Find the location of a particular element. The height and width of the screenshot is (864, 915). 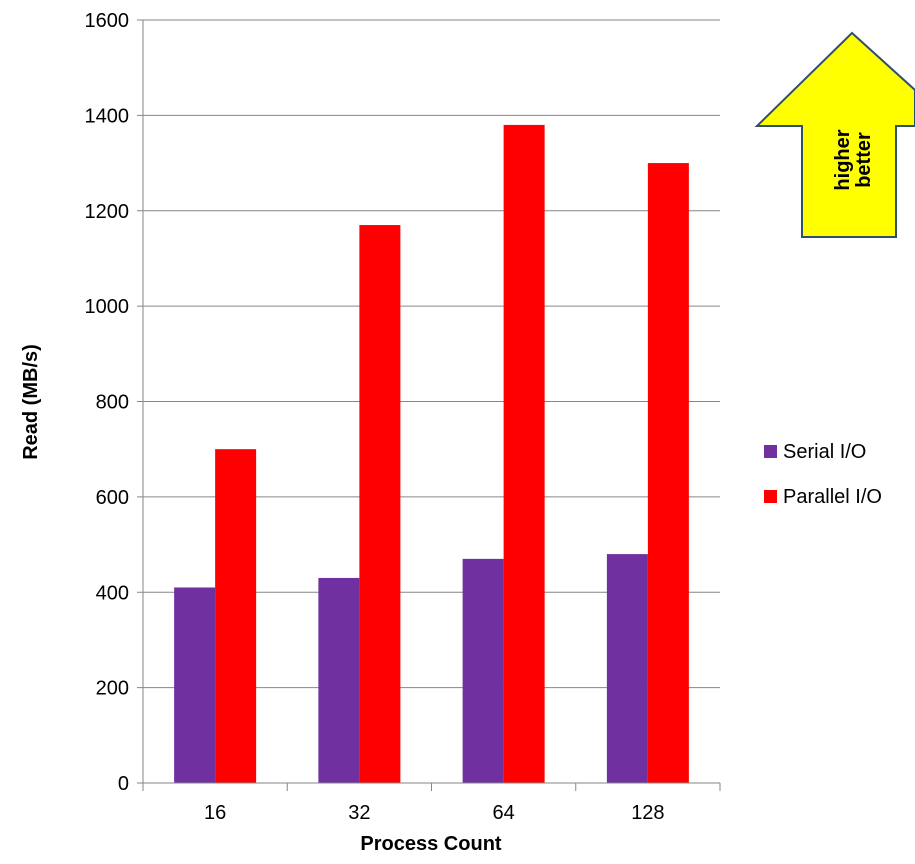

y-tick-label: 1400 is located at coordinates (107, 116).